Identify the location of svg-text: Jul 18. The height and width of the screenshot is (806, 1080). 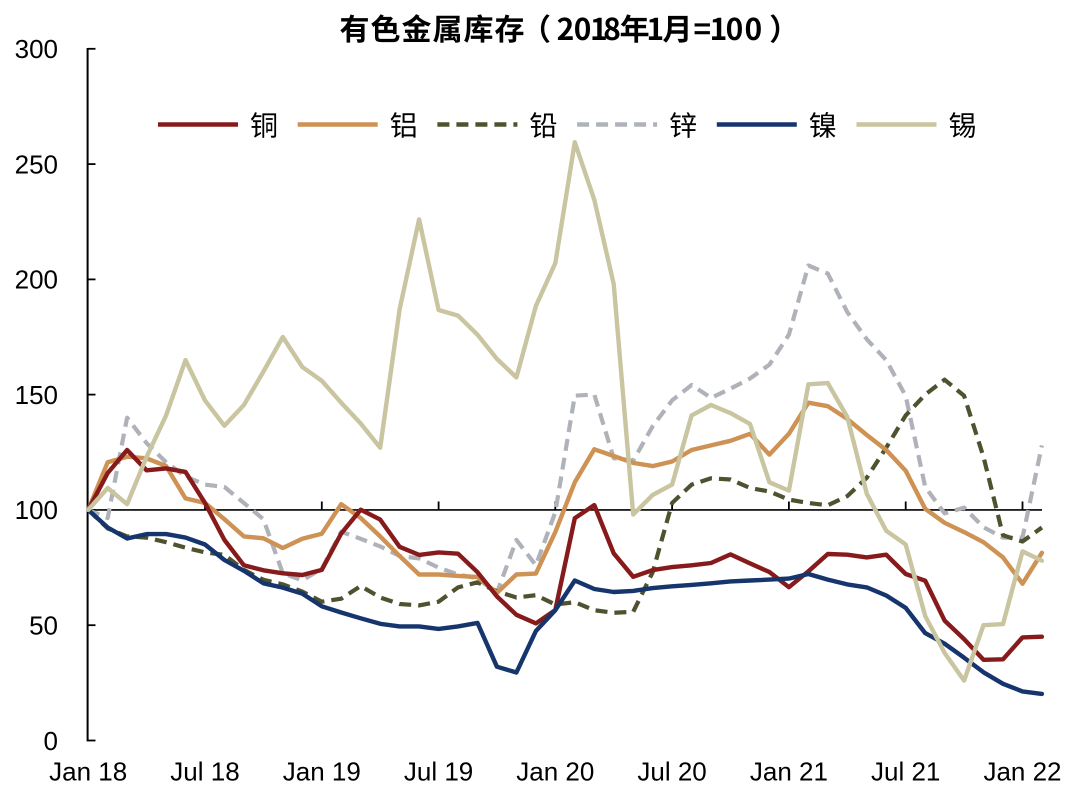
(204, 772).